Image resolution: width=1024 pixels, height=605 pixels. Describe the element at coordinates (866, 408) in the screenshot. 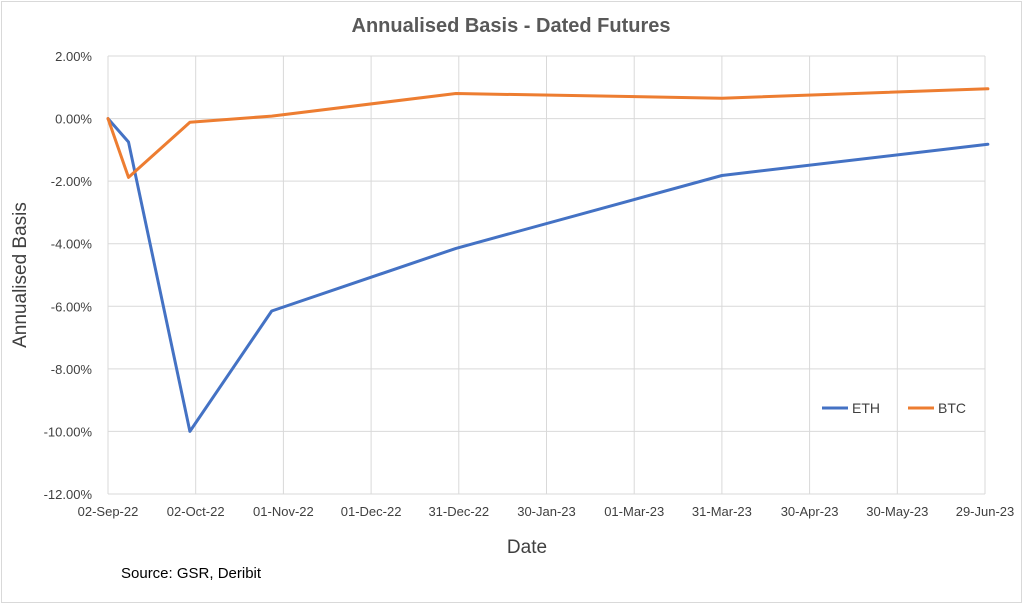

I see `legend-label: ETH` at that location.